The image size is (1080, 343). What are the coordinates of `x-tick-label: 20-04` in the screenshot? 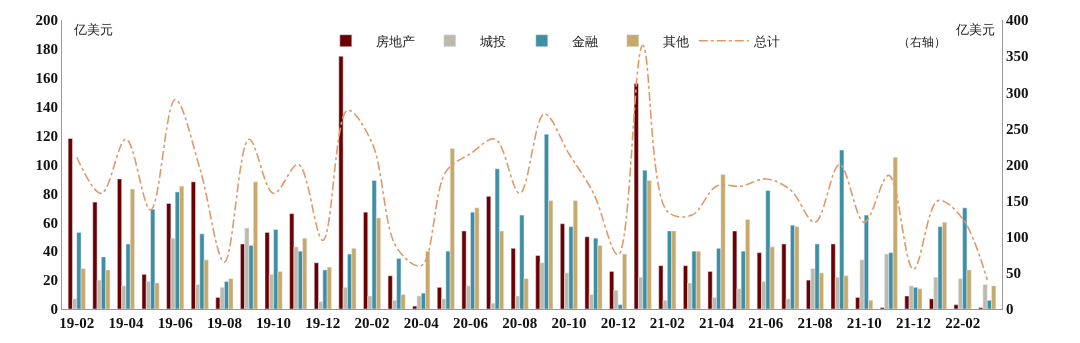 It's located at (421, 323).